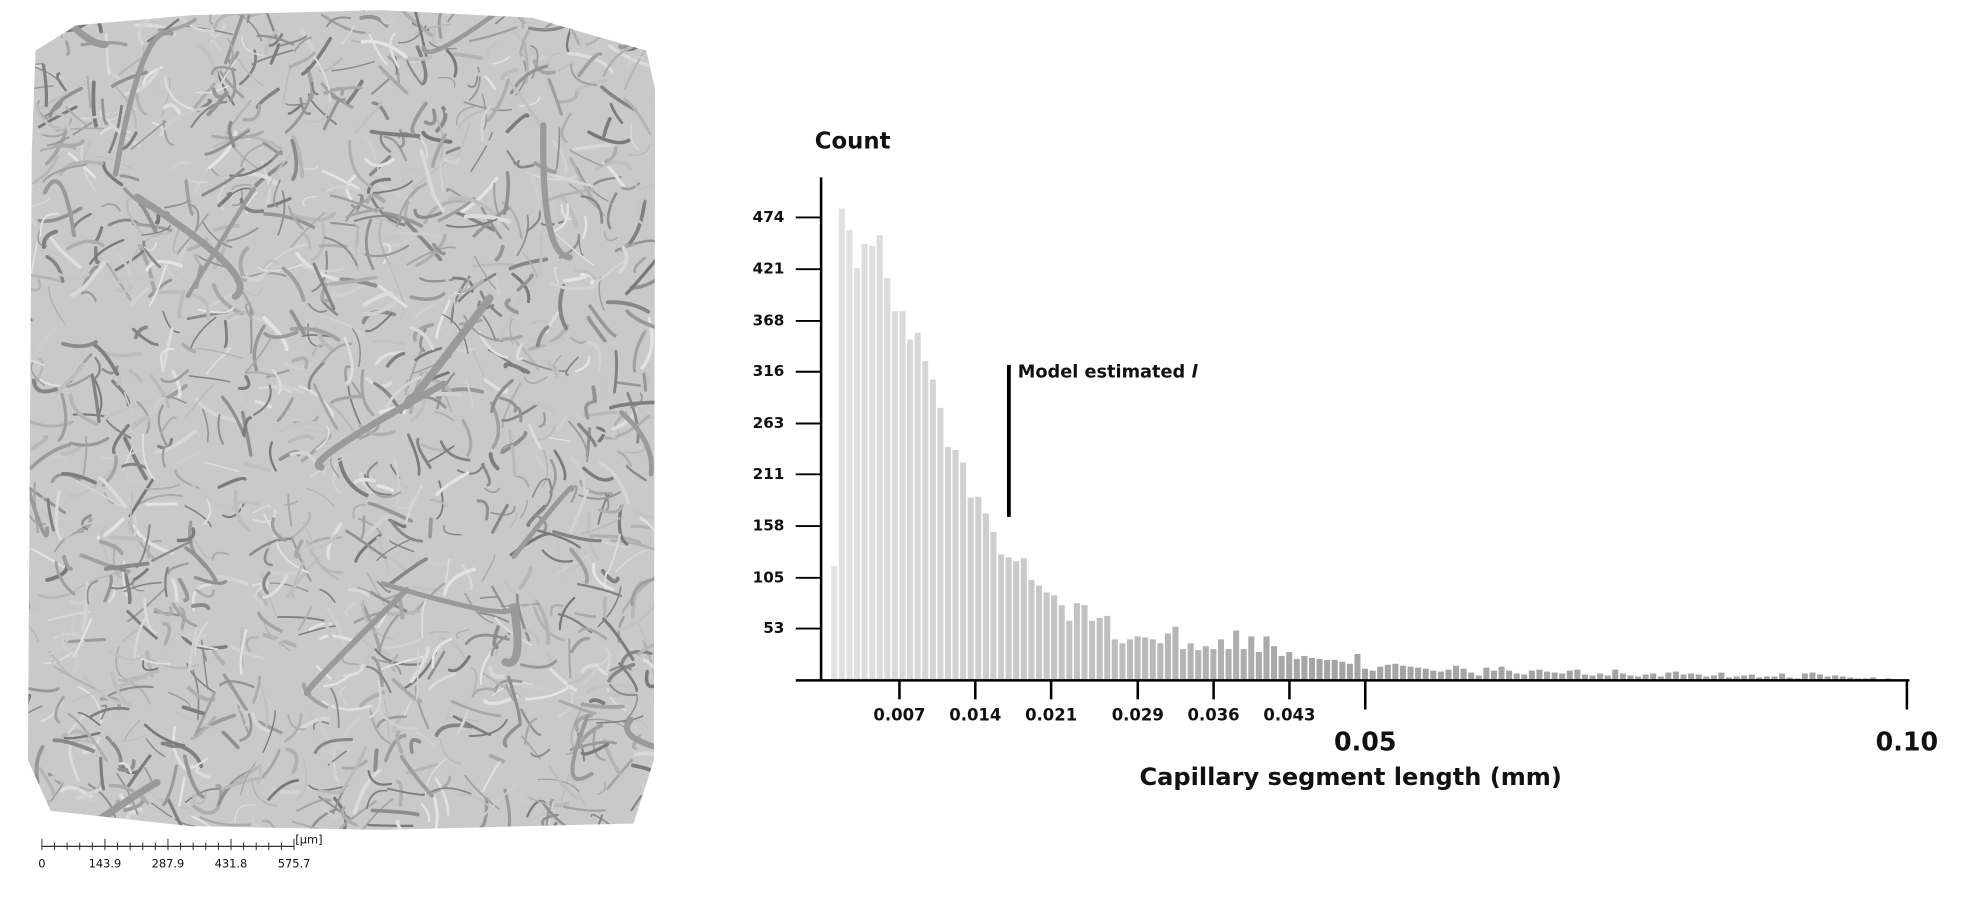 Image resolution: width=1964 pixels, height=904 pixels. I want to click on y-tick-label: 474, so click(769, 217).